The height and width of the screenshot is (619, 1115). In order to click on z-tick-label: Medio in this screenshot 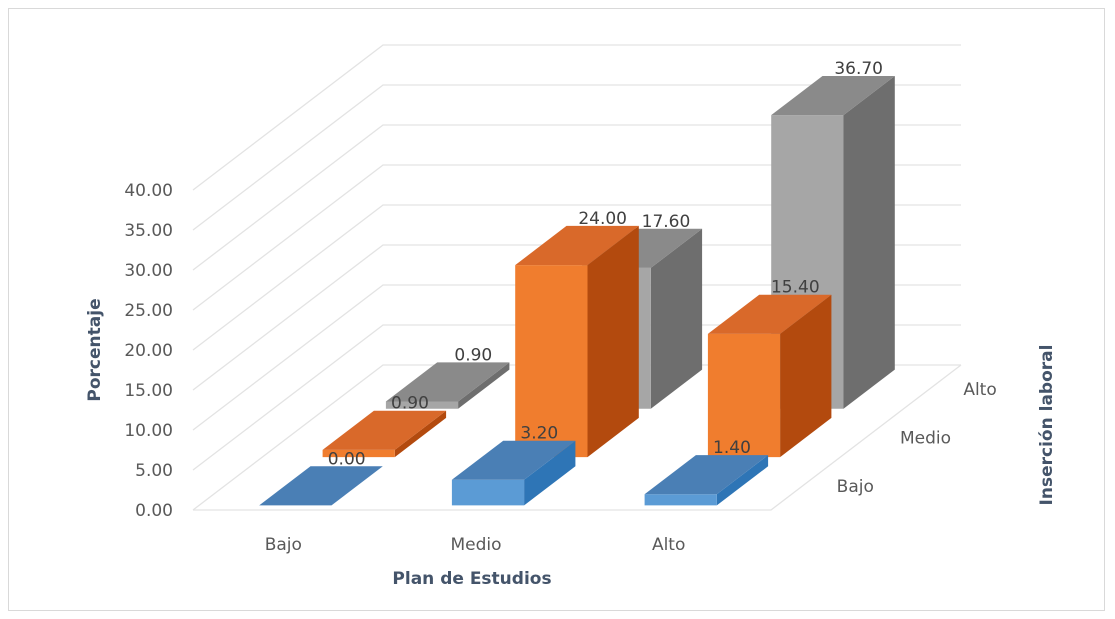, I will do `click(925, 439)`.